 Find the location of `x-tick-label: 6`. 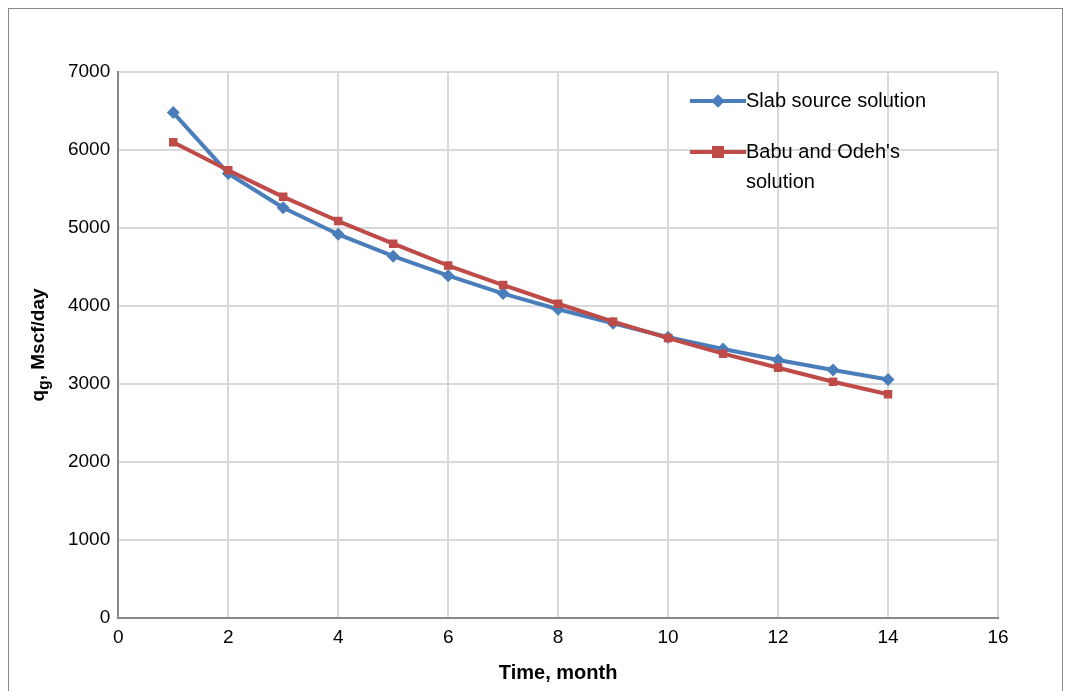

x-tick-label: 6 is located at coordinates (448, 636).